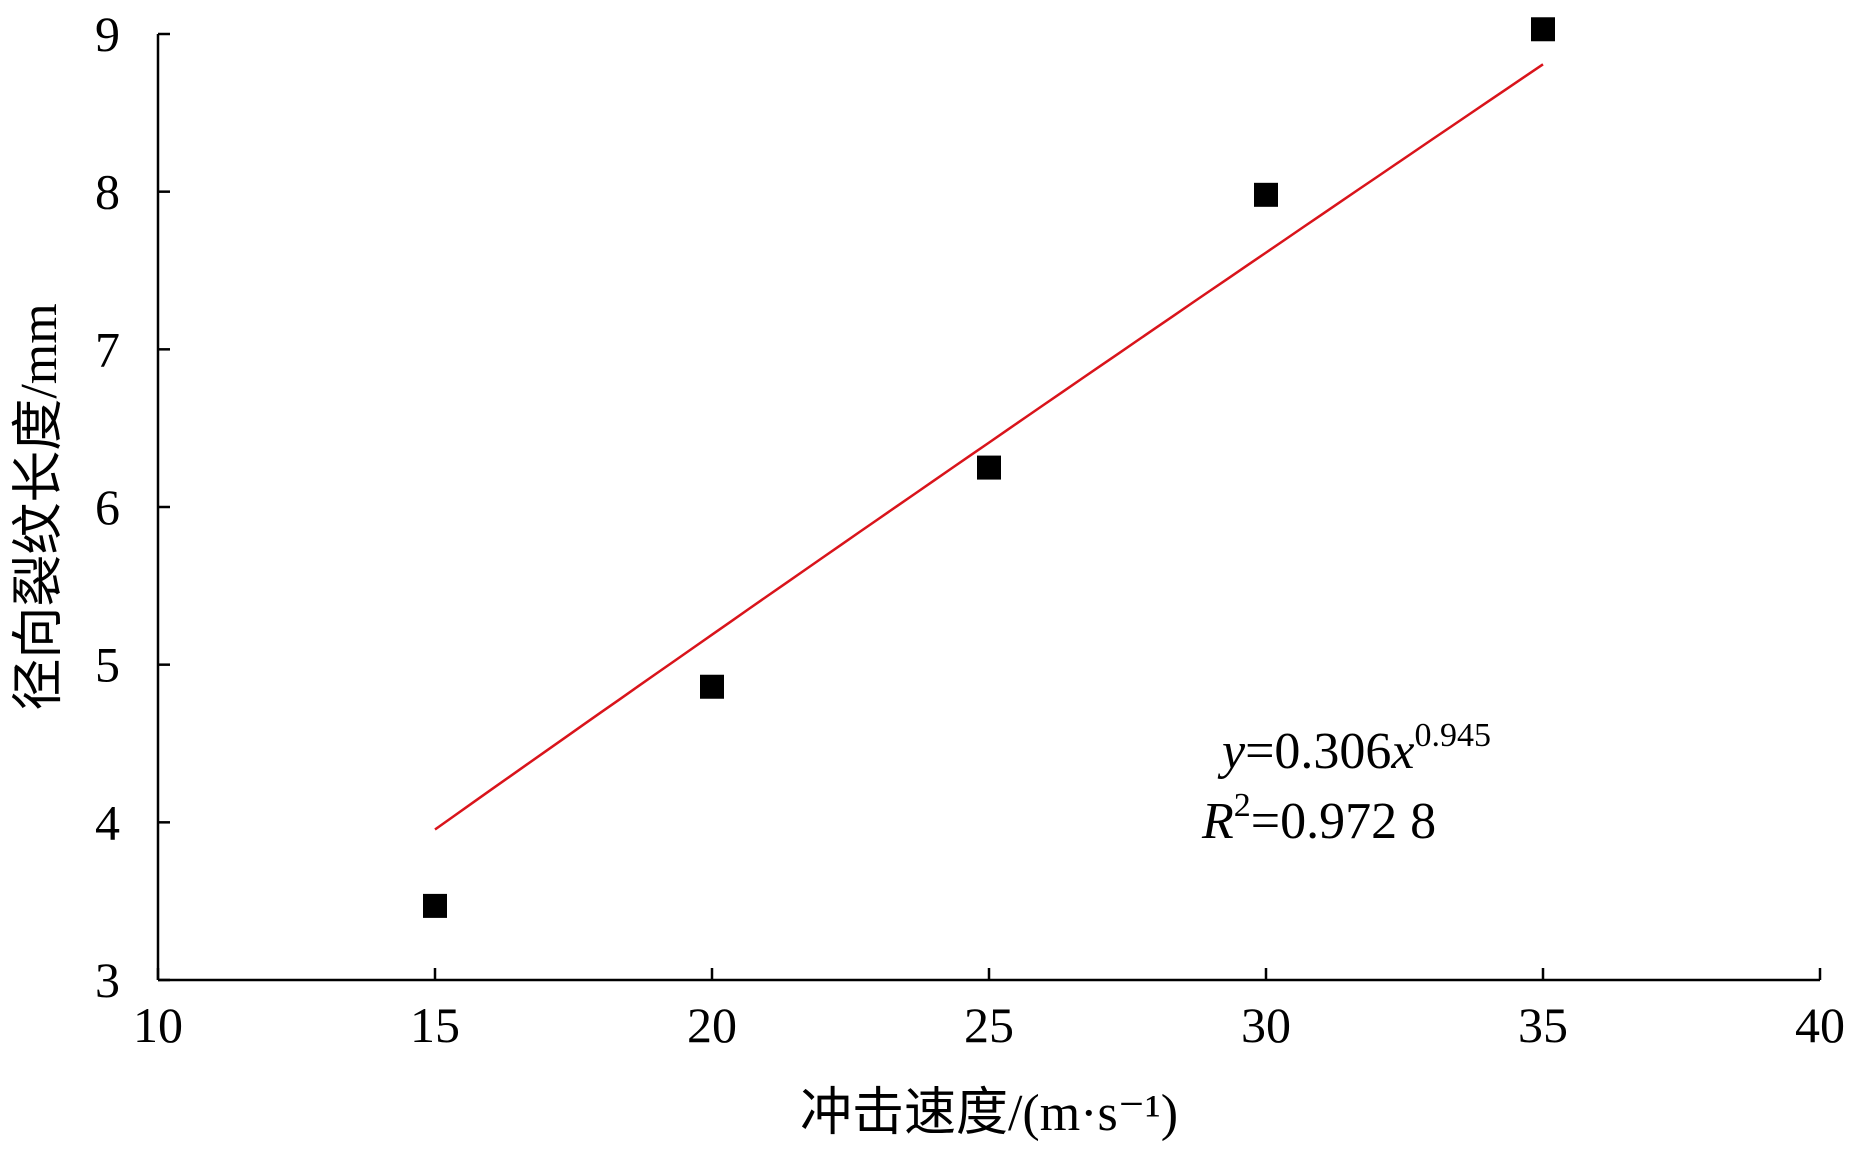 The height and width of the screenshot is (1156, 1853). I want to click on y-tick-label: 6, so click(107, 507).